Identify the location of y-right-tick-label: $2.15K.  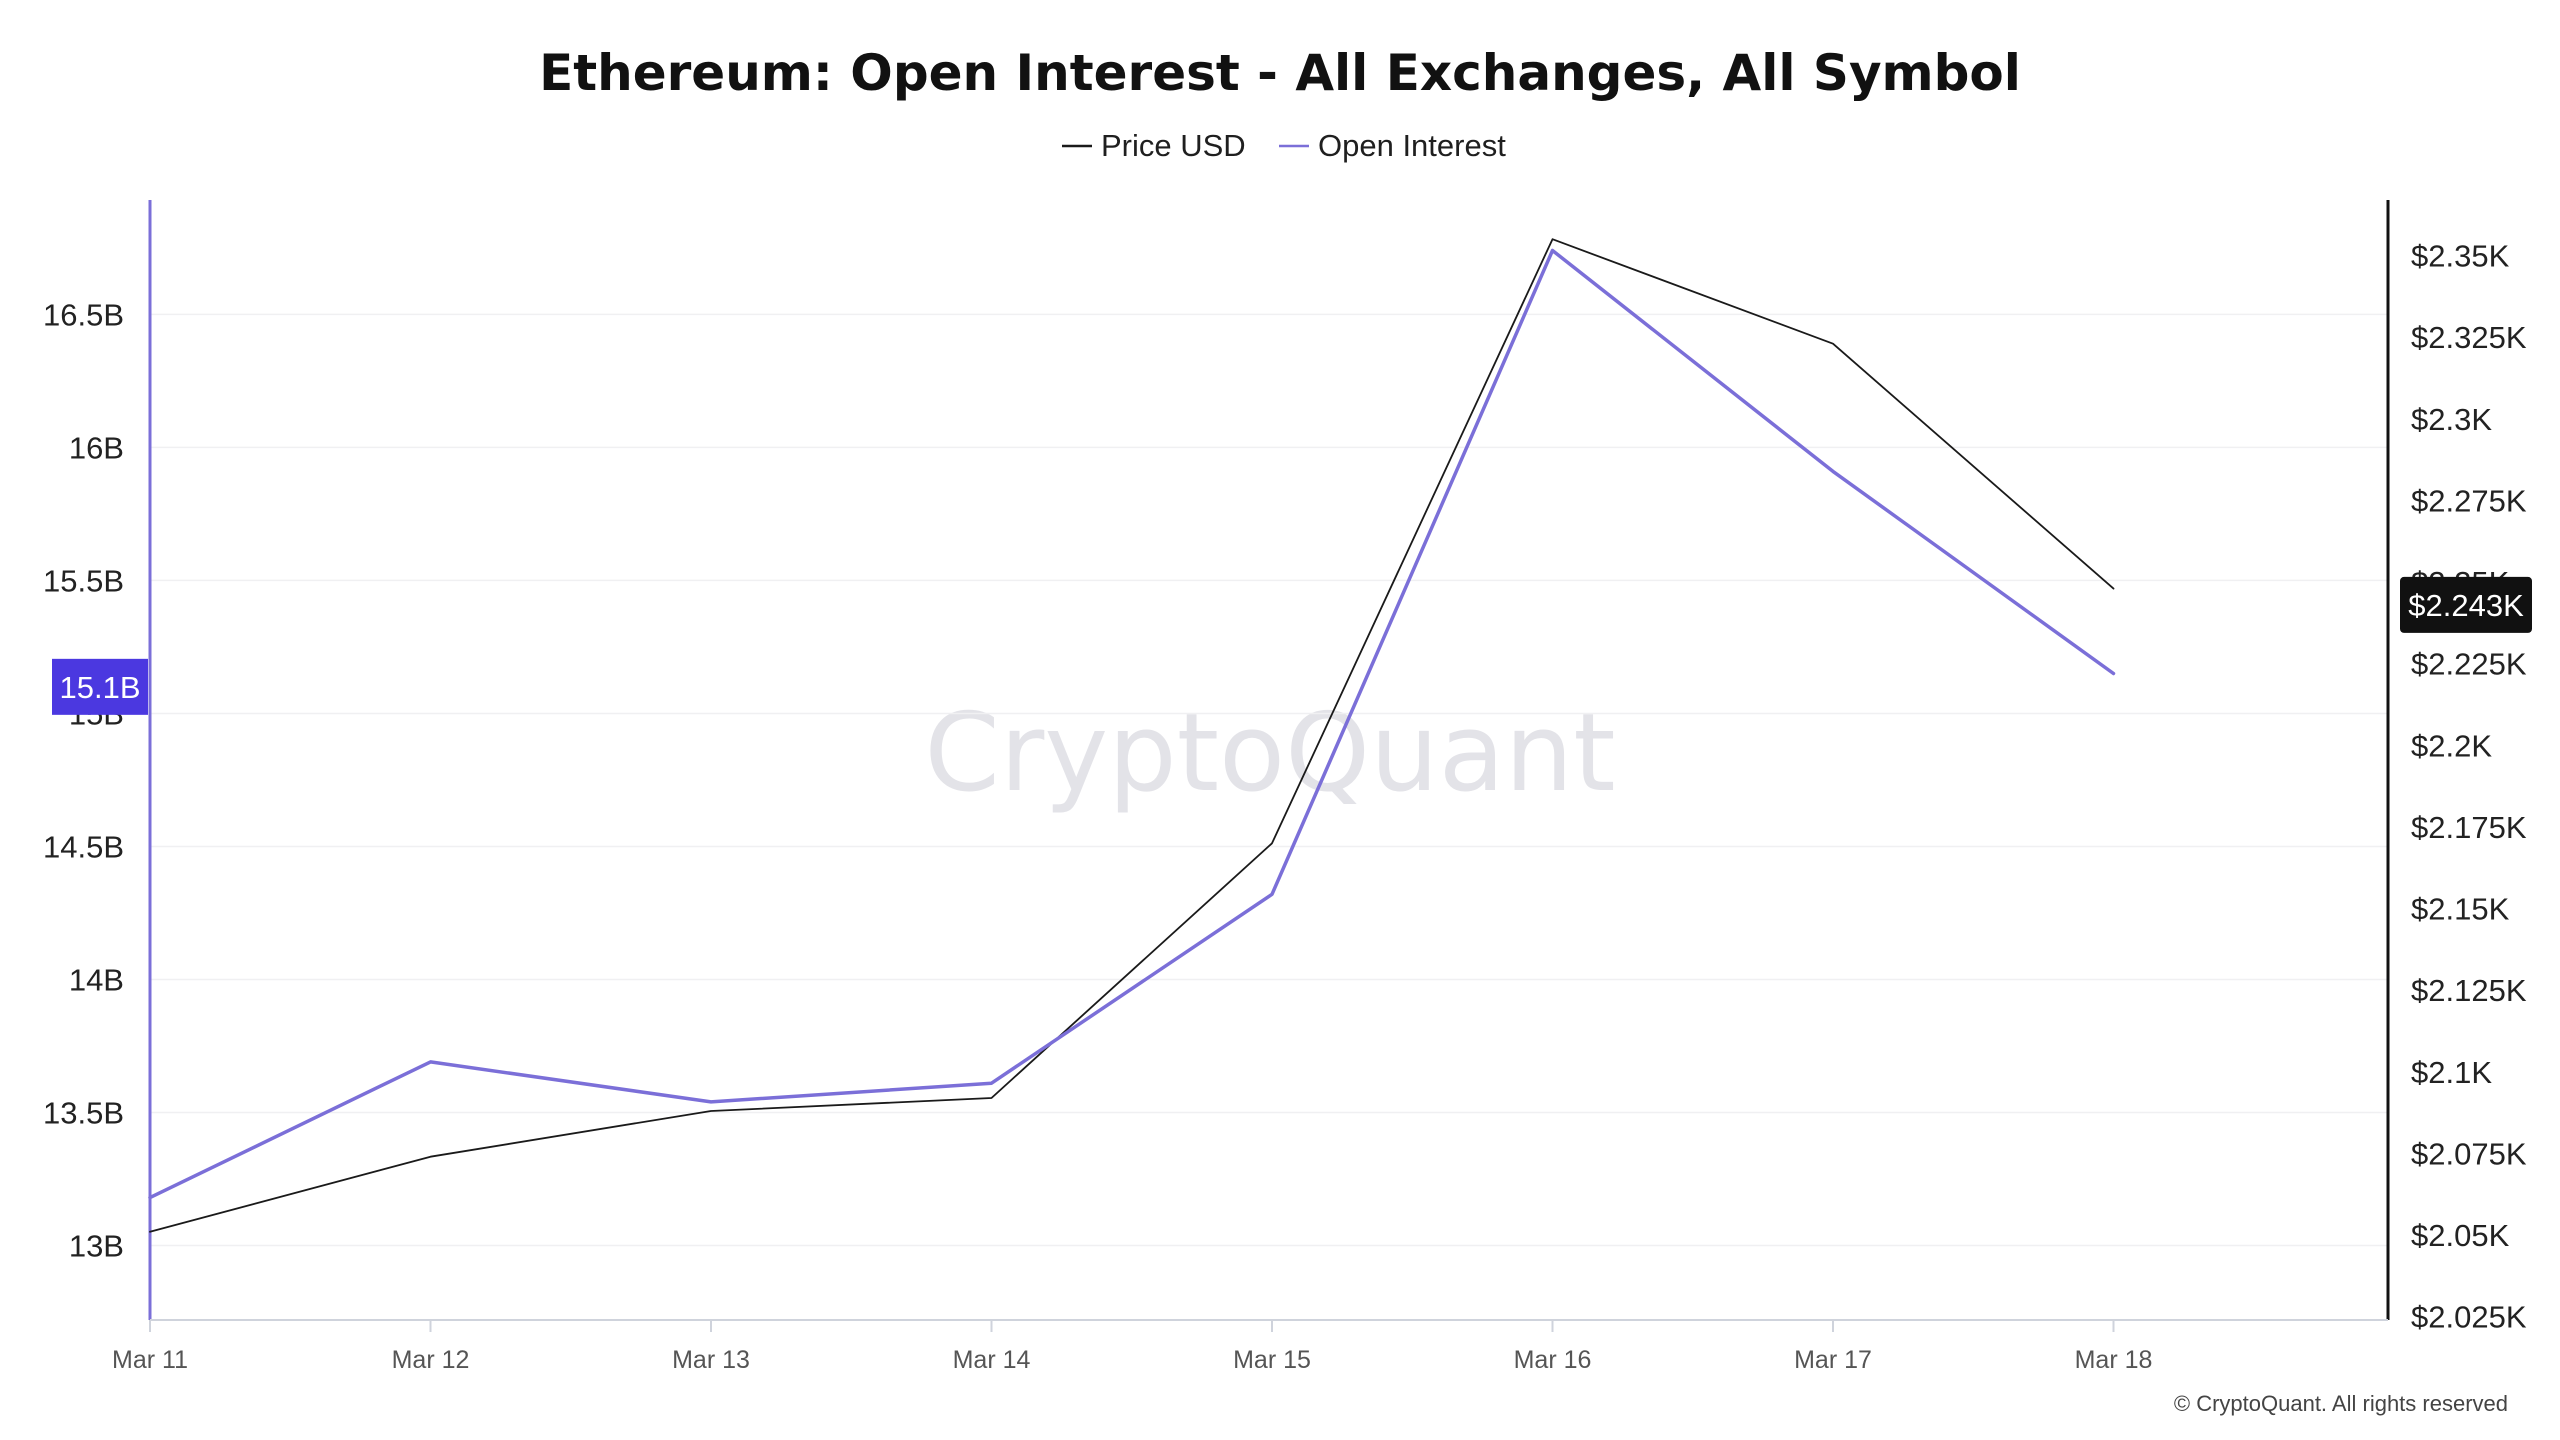
(2460, 909).